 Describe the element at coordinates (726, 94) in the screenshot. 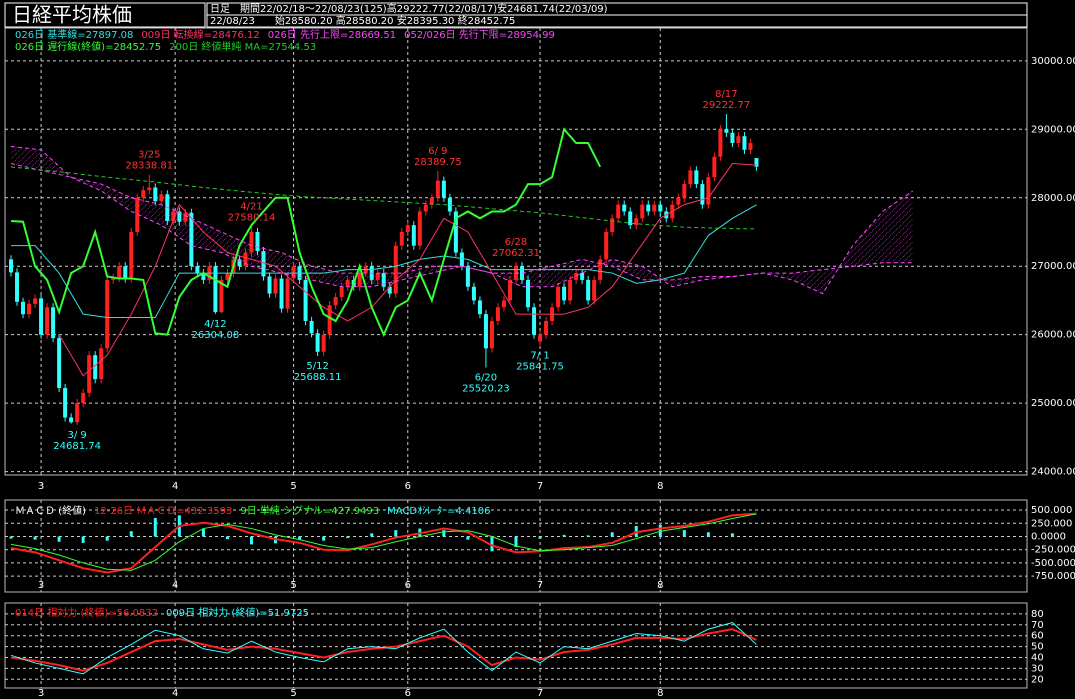

I see `annotation-date: 8/17` at that location.